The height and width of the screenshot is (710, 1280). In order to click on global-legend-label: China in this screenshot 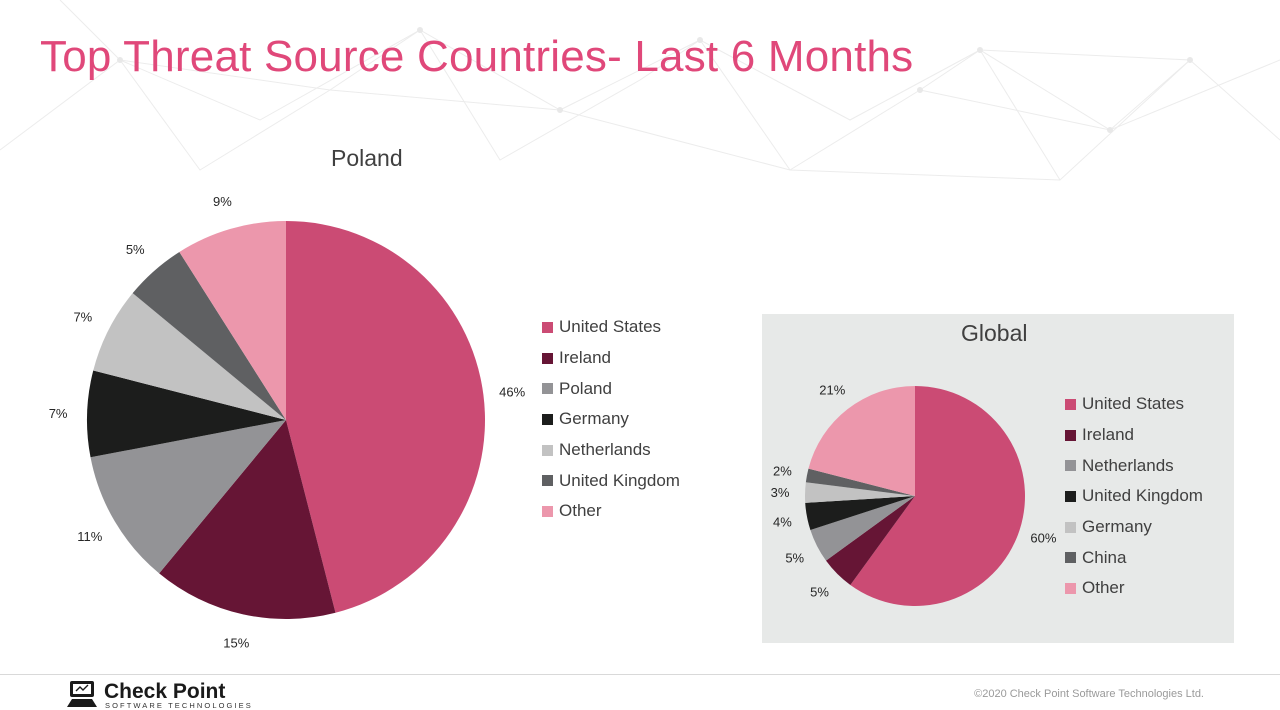, I will do `click(1104, 557)`.